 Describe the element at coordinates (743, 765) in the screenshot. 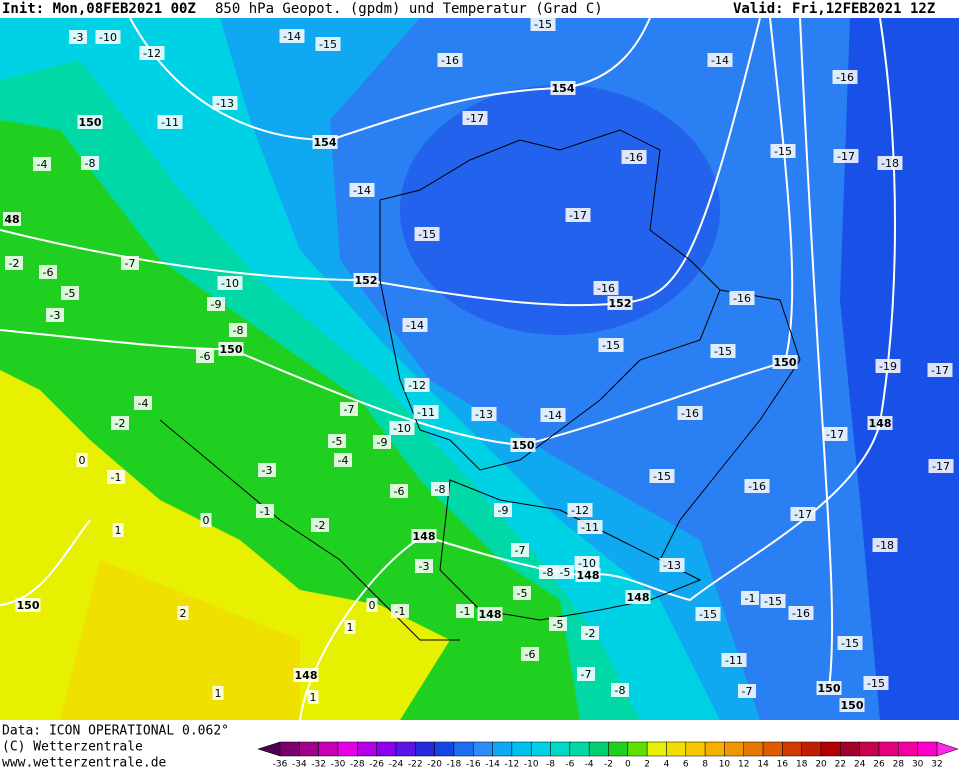

I see `colorbar-tick-label: 12` at that location.